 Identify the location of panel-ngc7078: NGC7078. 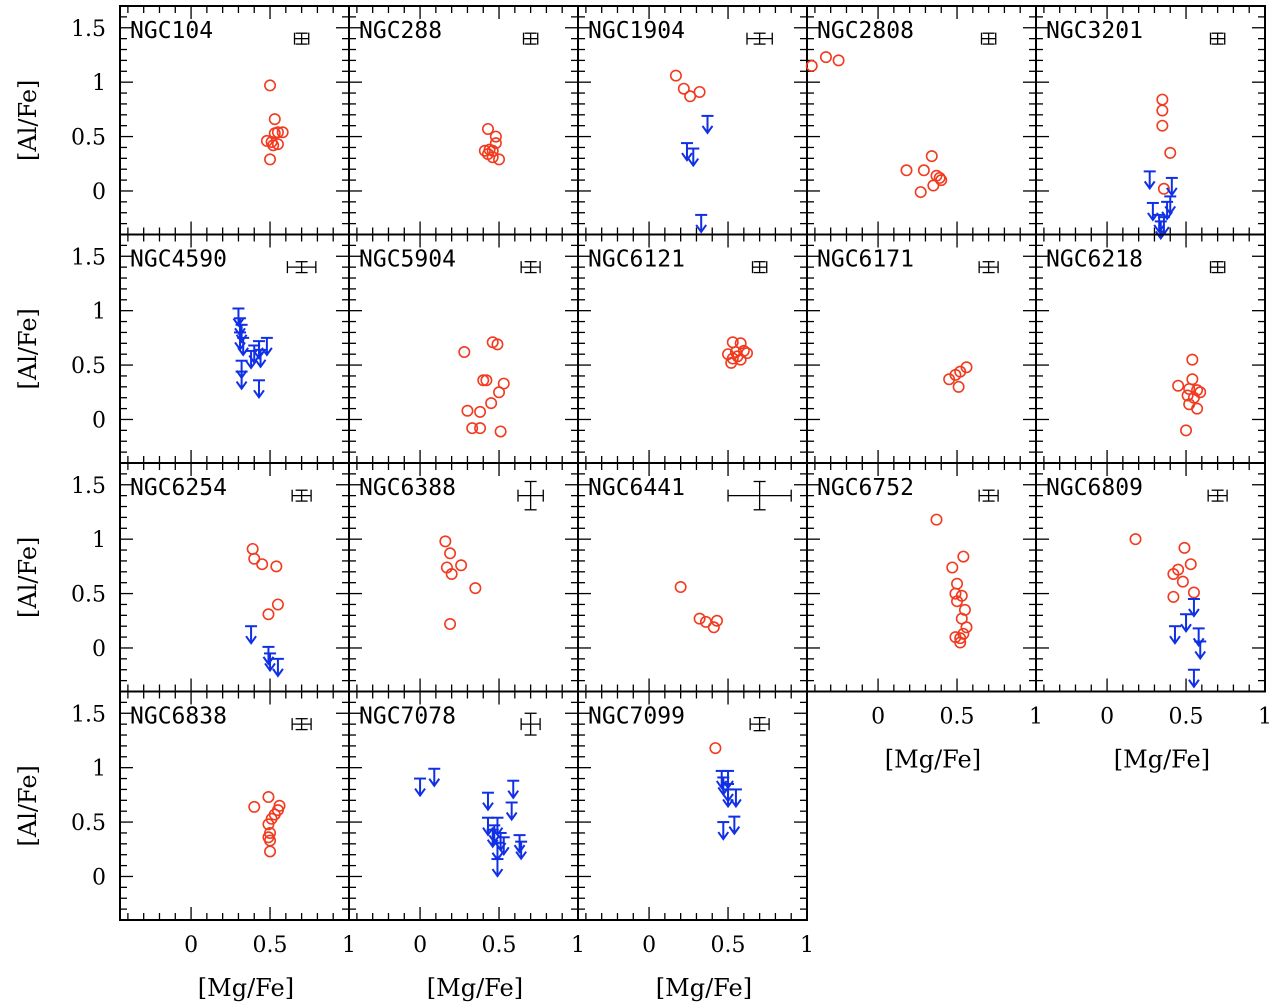
(463, 805).